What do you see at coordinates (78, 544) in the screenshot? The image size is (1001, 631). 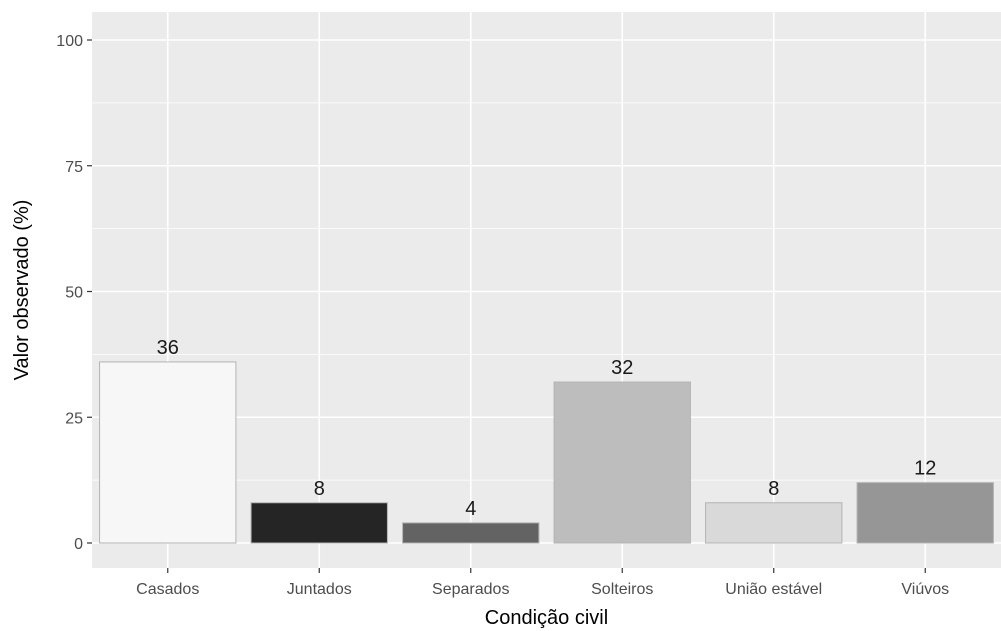 I see `y-tick-label: 0` at bounding box center [78, 544].